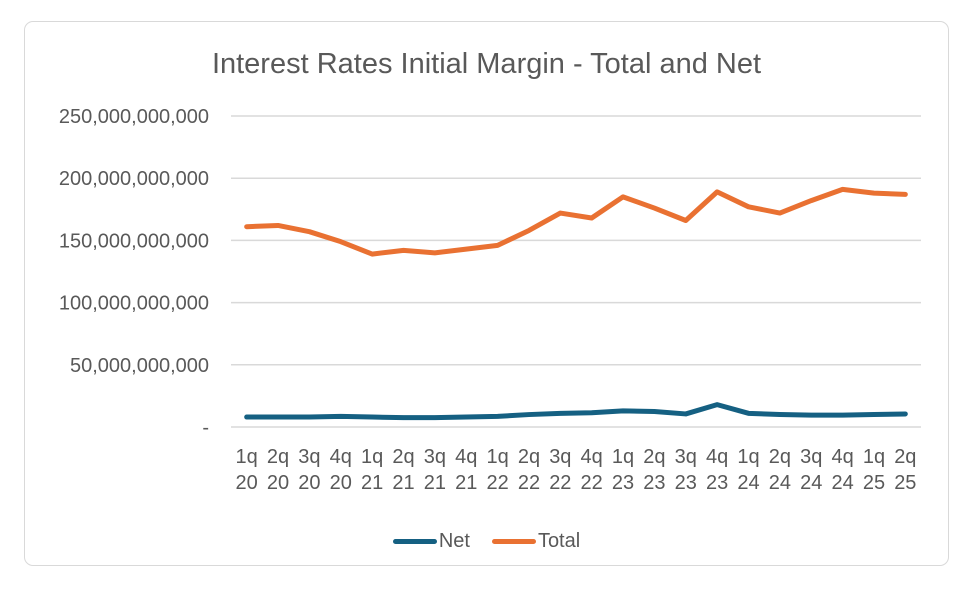 The height and width of the screenshot is (591, 971). Describe the element at coordinates (717, 470) in the screenshot. I see `x-axis-label: 4q 23` at that location.